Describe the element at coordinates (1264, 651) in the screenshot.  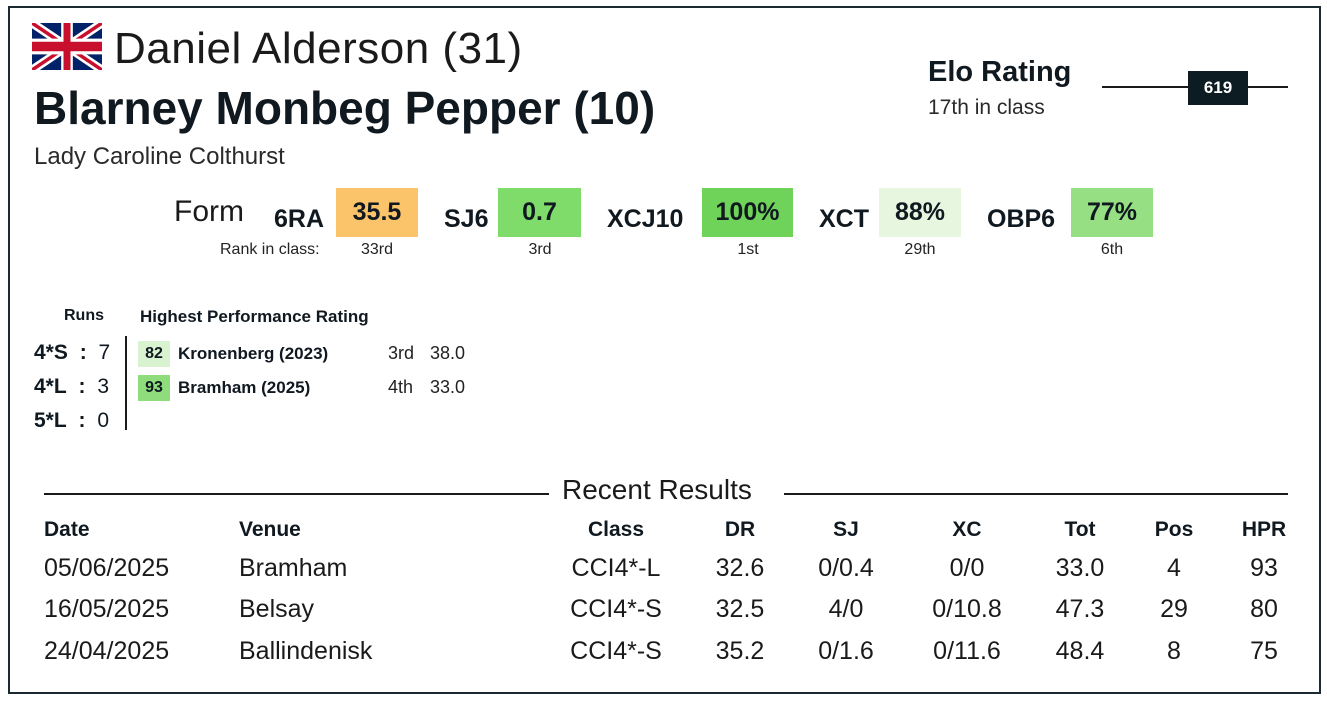
I see `result-hpr: 75` at that location.